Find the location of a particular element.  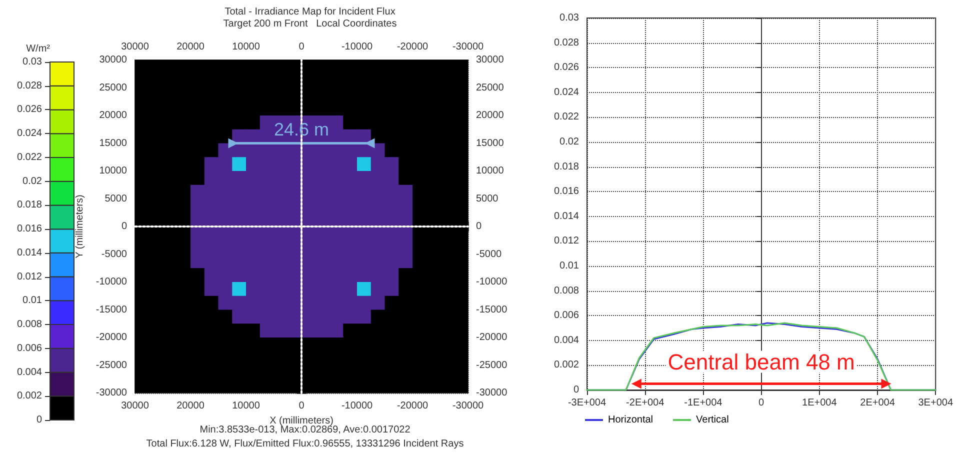

x2-tick-label: 10000 is located at coordinates (246, 47).